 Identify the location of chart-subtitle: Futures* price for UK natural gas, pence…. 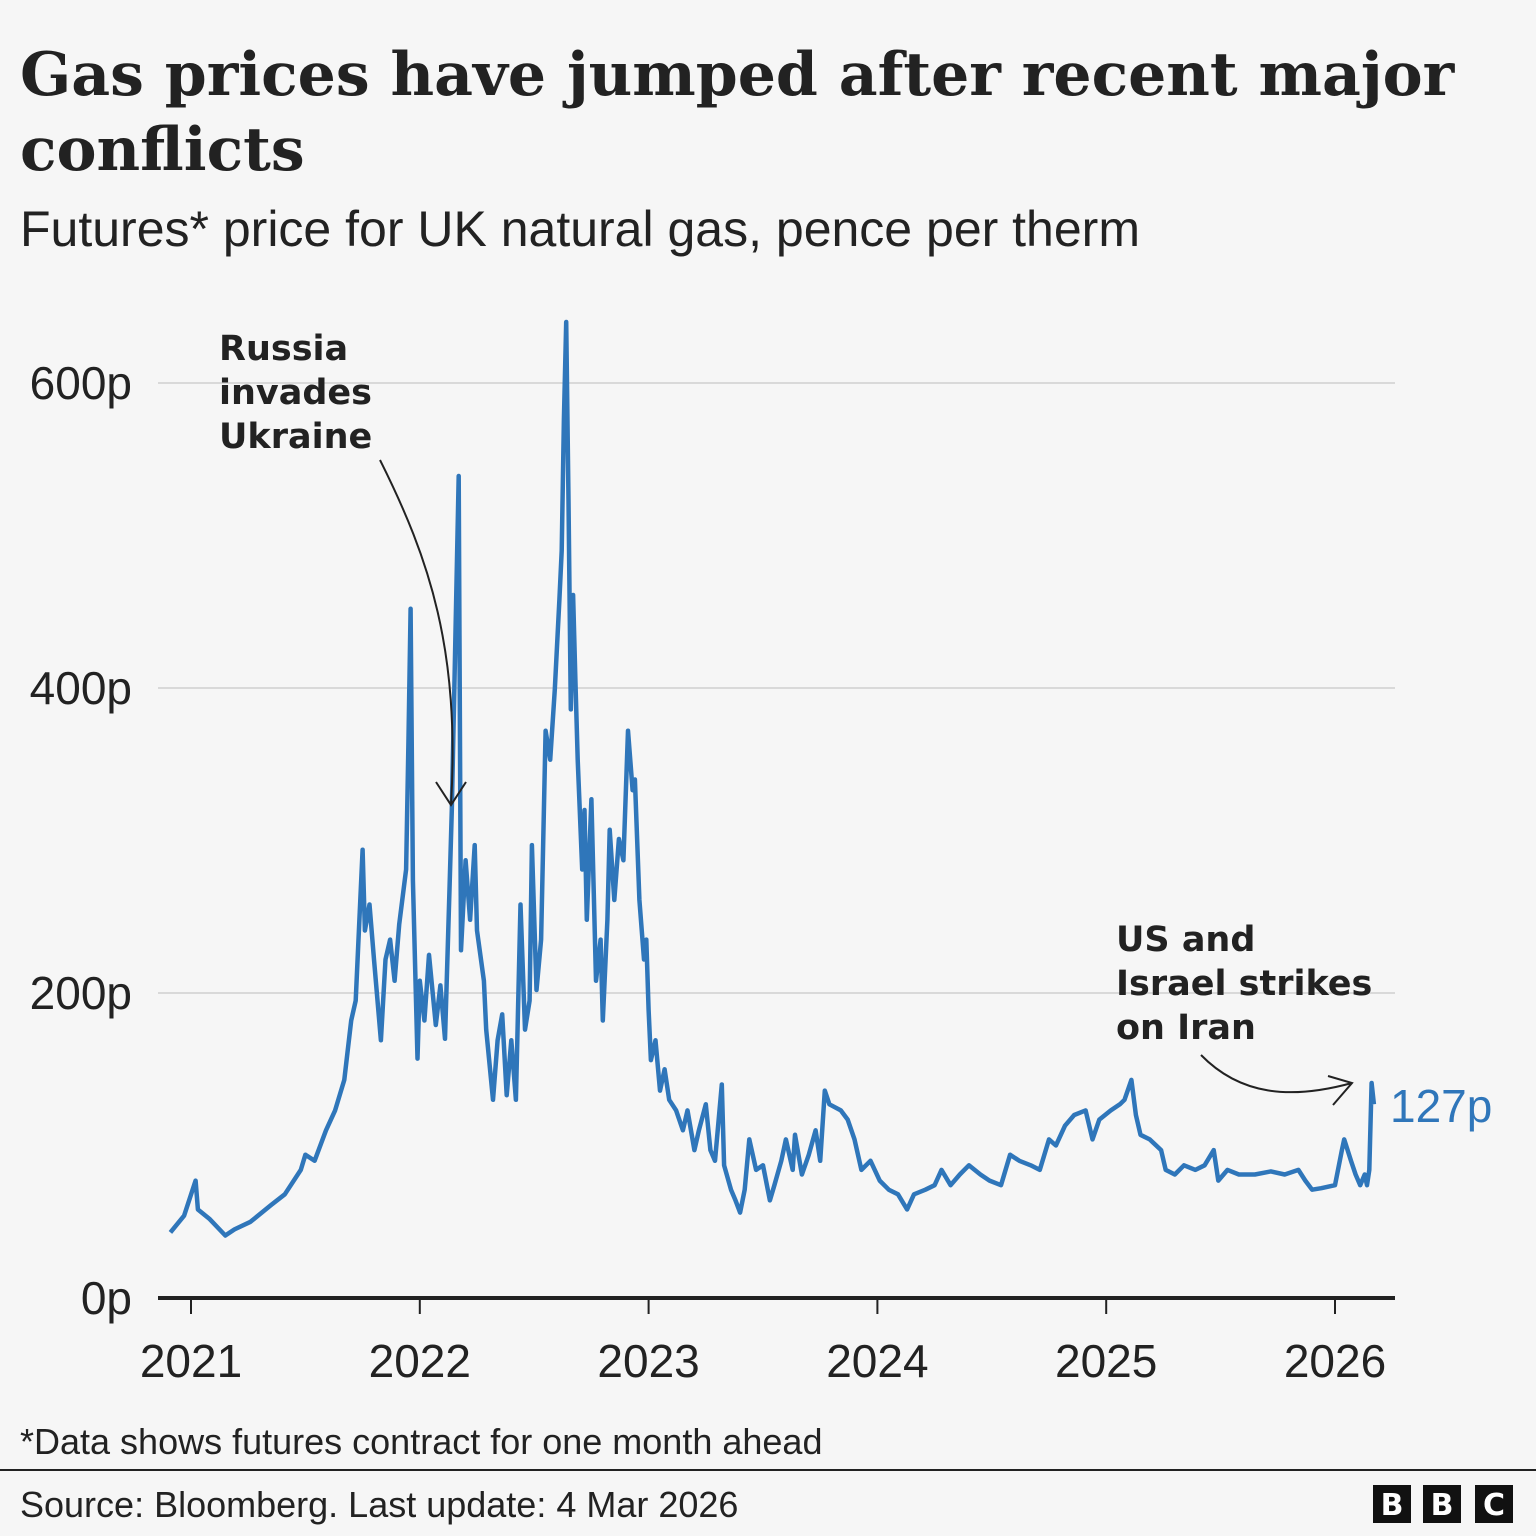
(580, 229).